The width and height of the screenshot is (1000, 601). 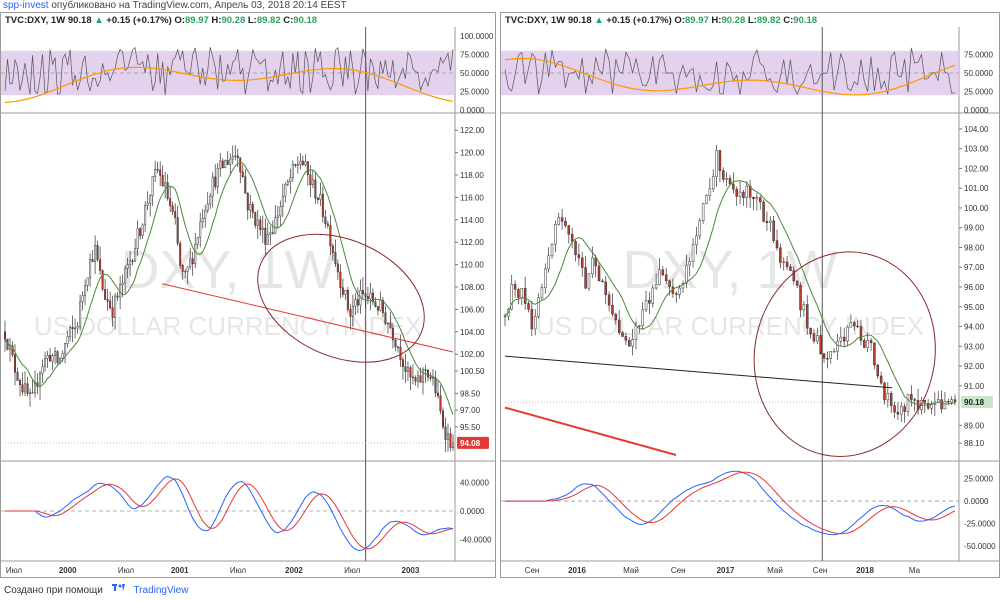 What do you see at coordinates (161, 590) in the screenshot?
I see `tradingview-link: TradingView` at bounding box center [161, 590].